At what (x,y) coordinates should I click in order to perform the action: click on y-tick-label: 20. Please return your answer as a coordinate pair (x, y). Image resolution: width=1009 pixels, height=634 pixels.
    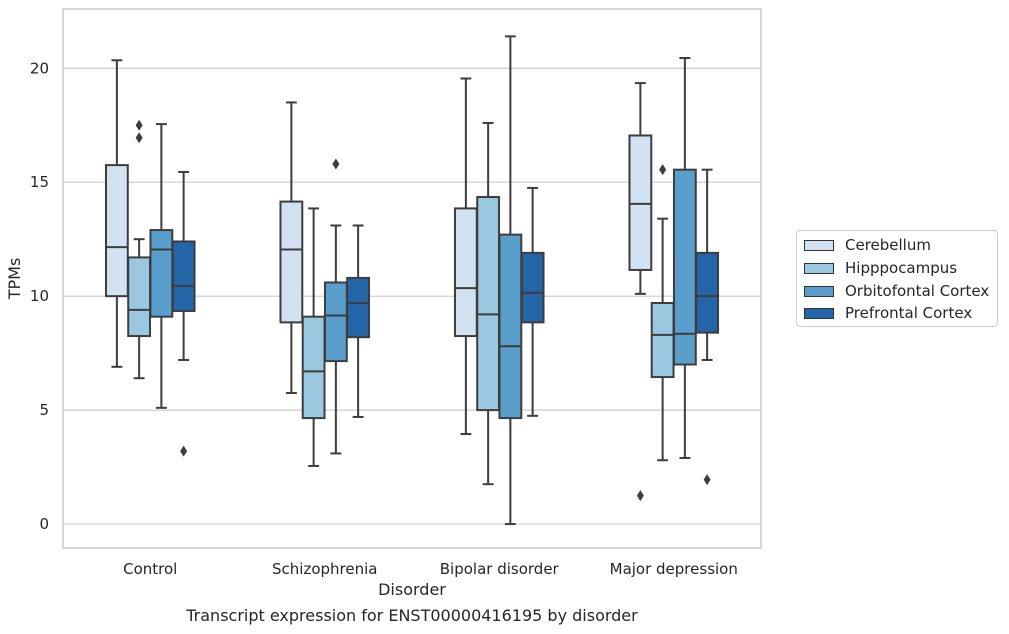
    Looking at the image, I should click on (39, 68).